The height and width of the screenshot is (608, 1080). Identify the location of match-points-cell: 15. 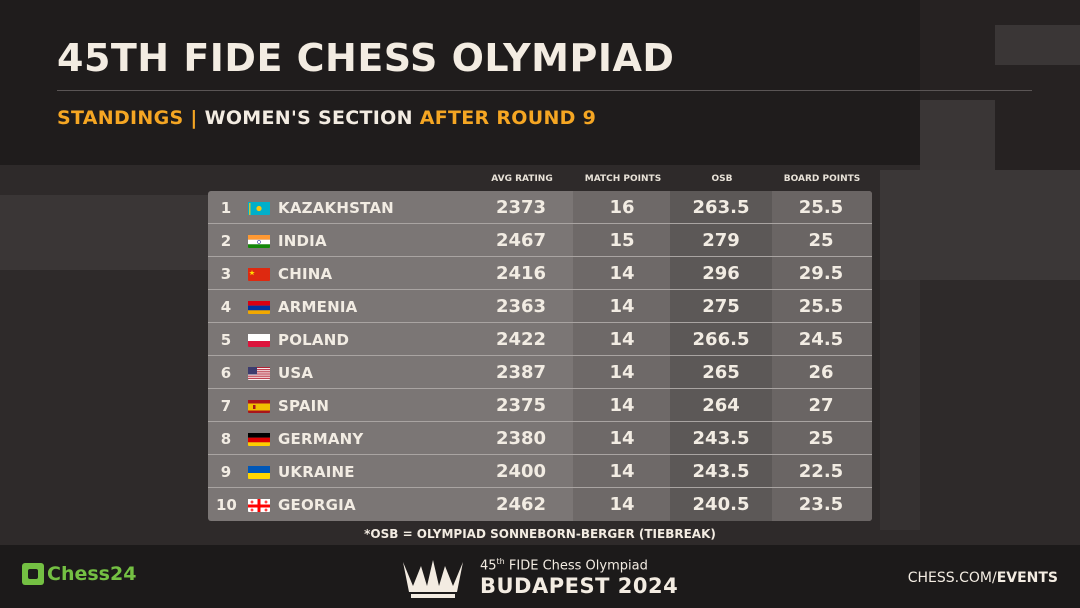
(622, 240).